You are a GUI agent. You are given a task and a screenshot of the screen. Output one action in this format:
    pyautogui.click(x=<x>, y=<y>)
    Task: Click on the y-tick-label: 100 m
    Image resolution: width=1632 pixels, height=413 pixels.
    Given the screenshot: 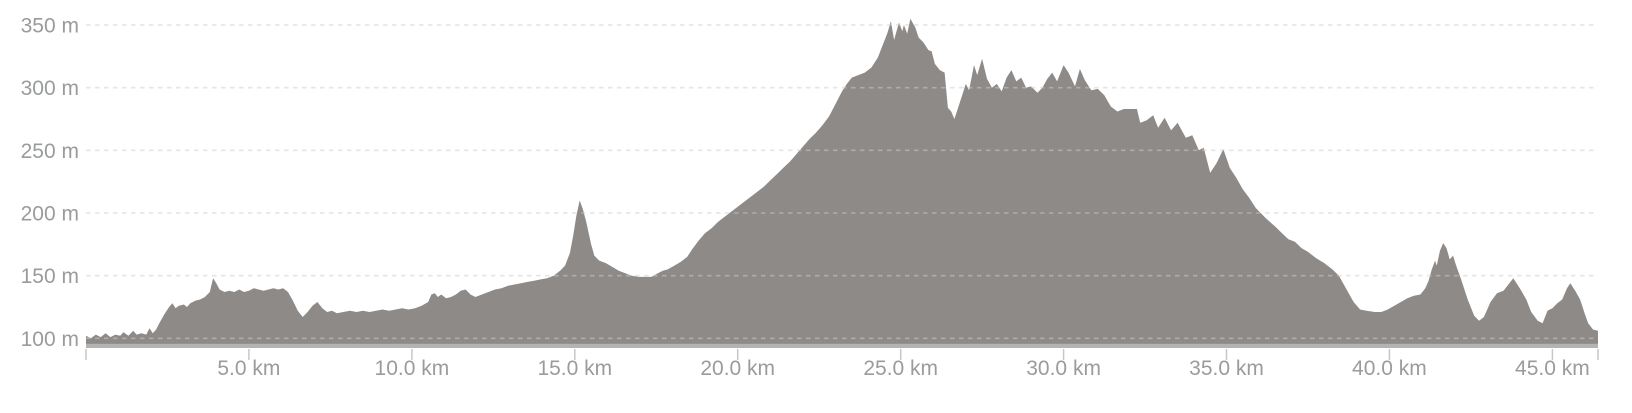 What is the action you would take?
    pyautogui.click(x=50, y=339)
    